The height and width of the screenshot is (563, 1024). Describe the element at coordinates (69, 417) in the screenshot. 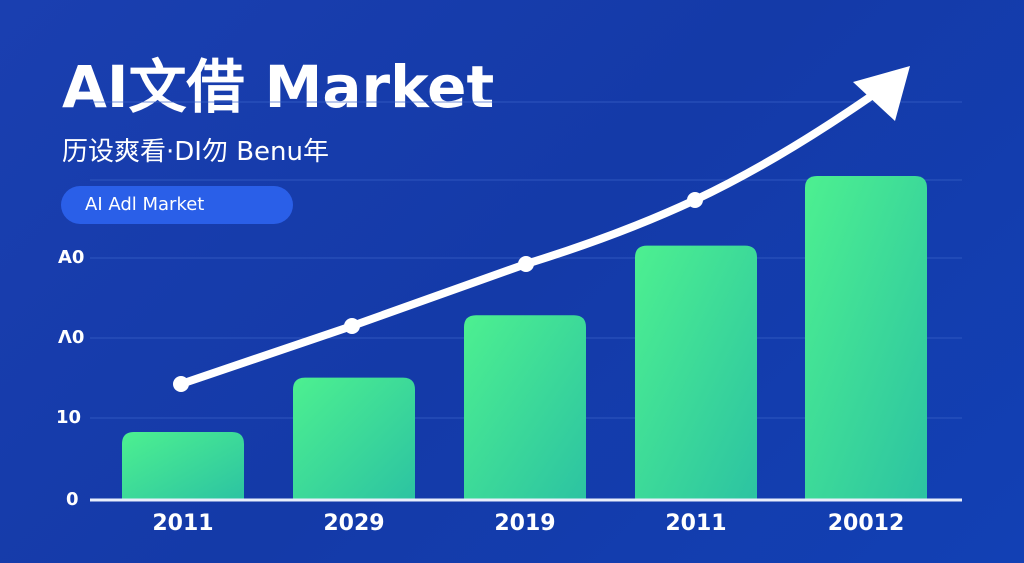

I see `y-tick-label: 10` at that location.